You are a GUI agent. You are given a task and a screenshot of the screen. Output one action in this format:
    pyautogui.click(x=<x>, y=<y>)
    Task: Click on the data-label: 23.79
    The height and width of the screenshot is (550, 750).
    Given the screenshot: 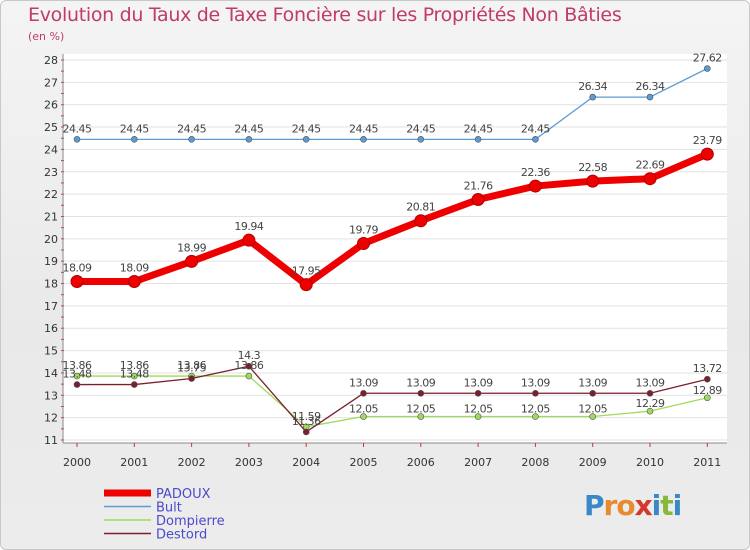 What is the action you would take?
    pyautogui.click(x=707, y=140)
    